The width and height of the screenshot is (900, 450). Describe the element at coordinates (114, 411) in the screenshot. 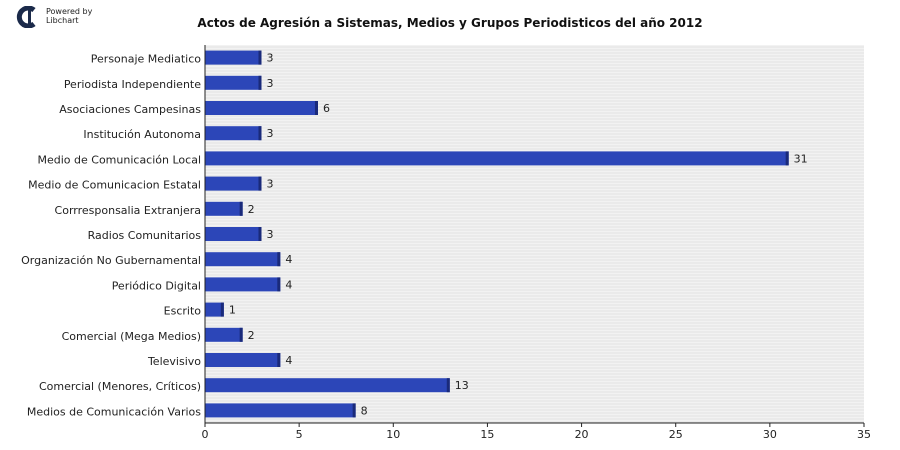

I see `category-label: Medios de Comunicación Varios` at that location.